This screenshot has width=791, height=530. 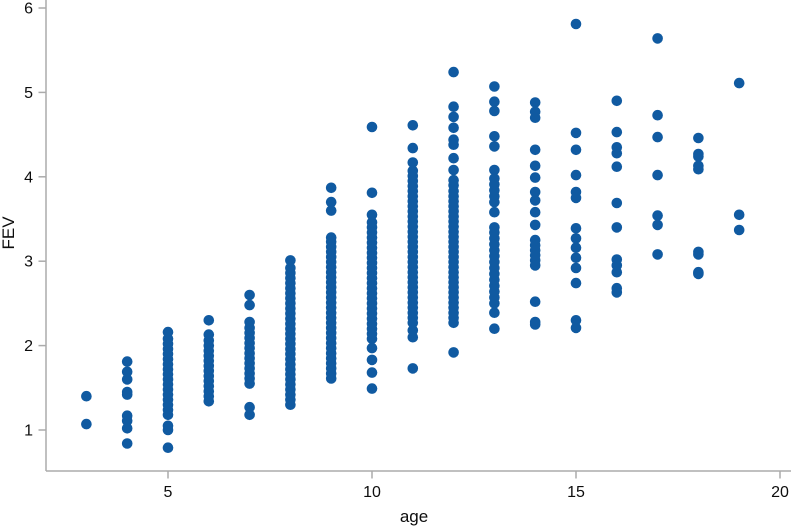 I want to click on x-axis-title: age, so click(x=414, y=516).